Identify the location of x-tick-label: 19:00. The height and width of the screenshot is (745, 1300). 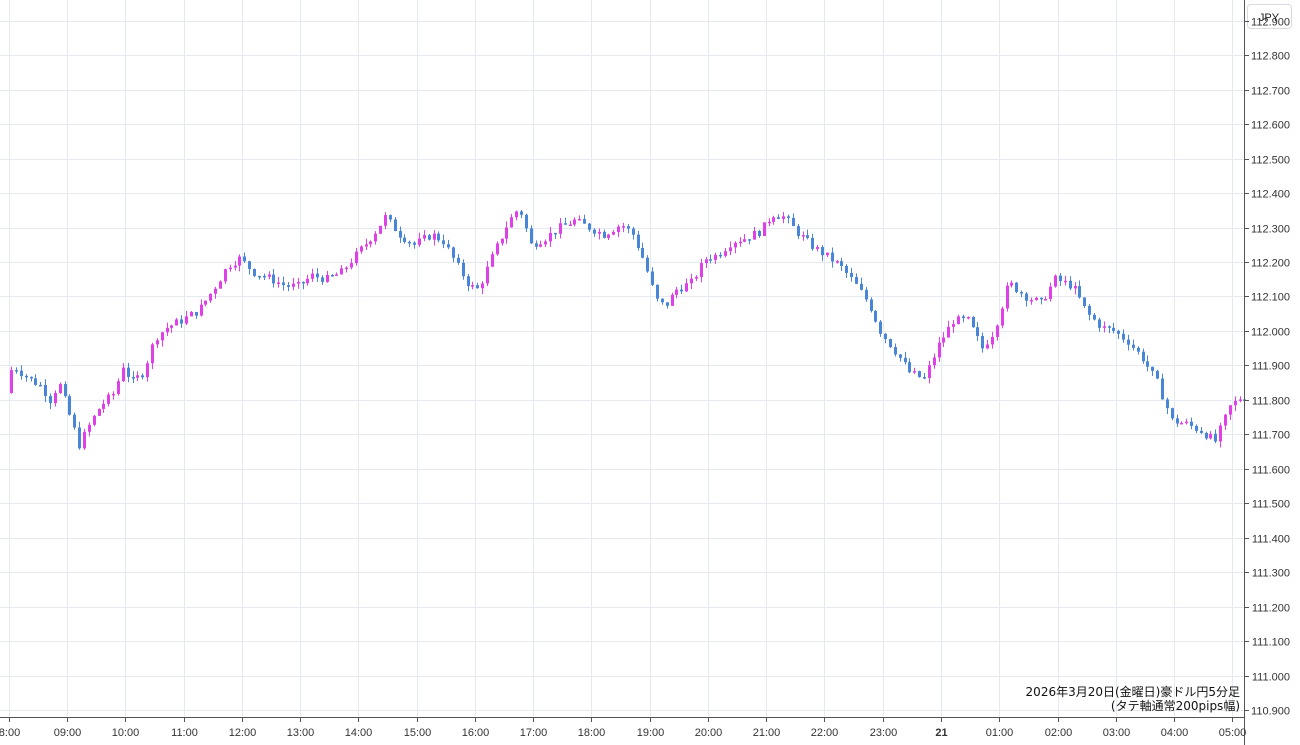
(651, 733).